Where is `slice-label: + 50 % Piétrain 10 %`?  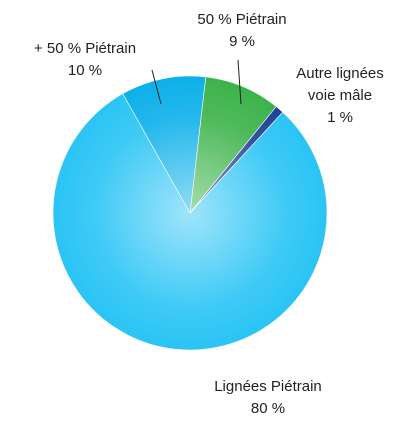 slice-label: + 50 % Piétrain 10 % is located at coordinates (85, 60).